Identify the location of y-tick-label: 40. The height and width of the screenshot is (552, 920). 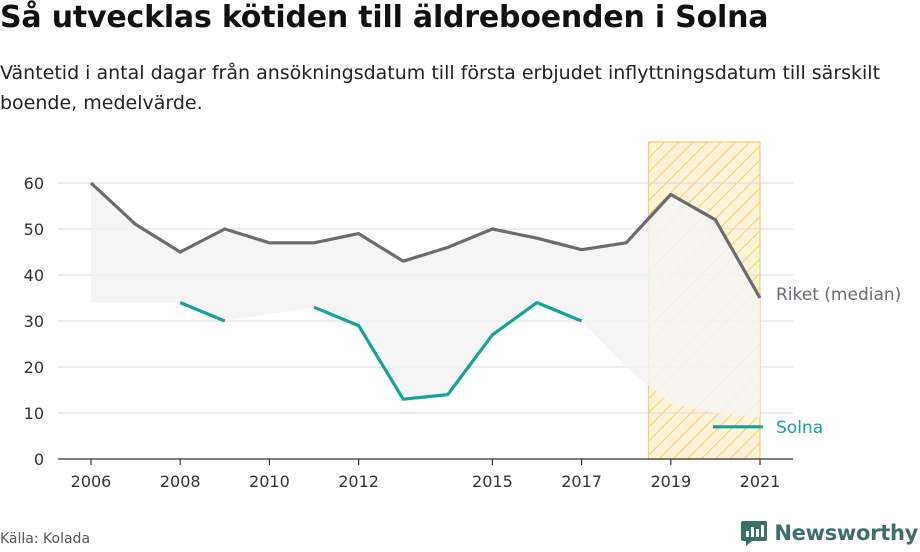
(34, 275).